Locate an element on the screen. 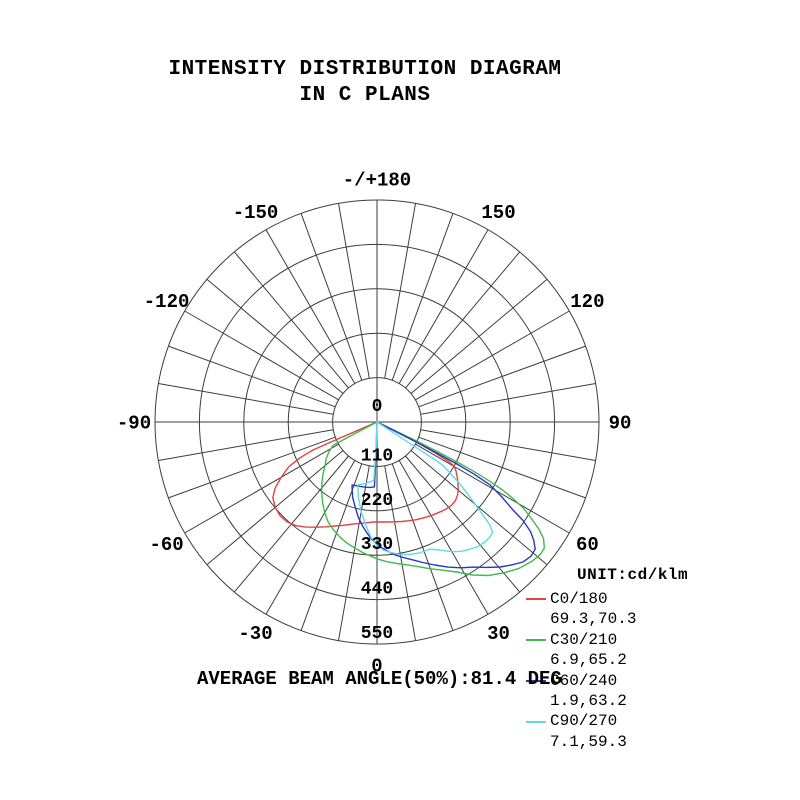 This screenshot has width=800, height=800. angle-label-180: -/+180 is located at coordinates (377, 181).